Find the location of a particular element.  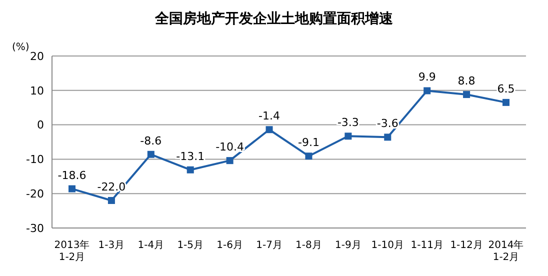

y-tick-label: 20 is located at coordinates (37, 56).